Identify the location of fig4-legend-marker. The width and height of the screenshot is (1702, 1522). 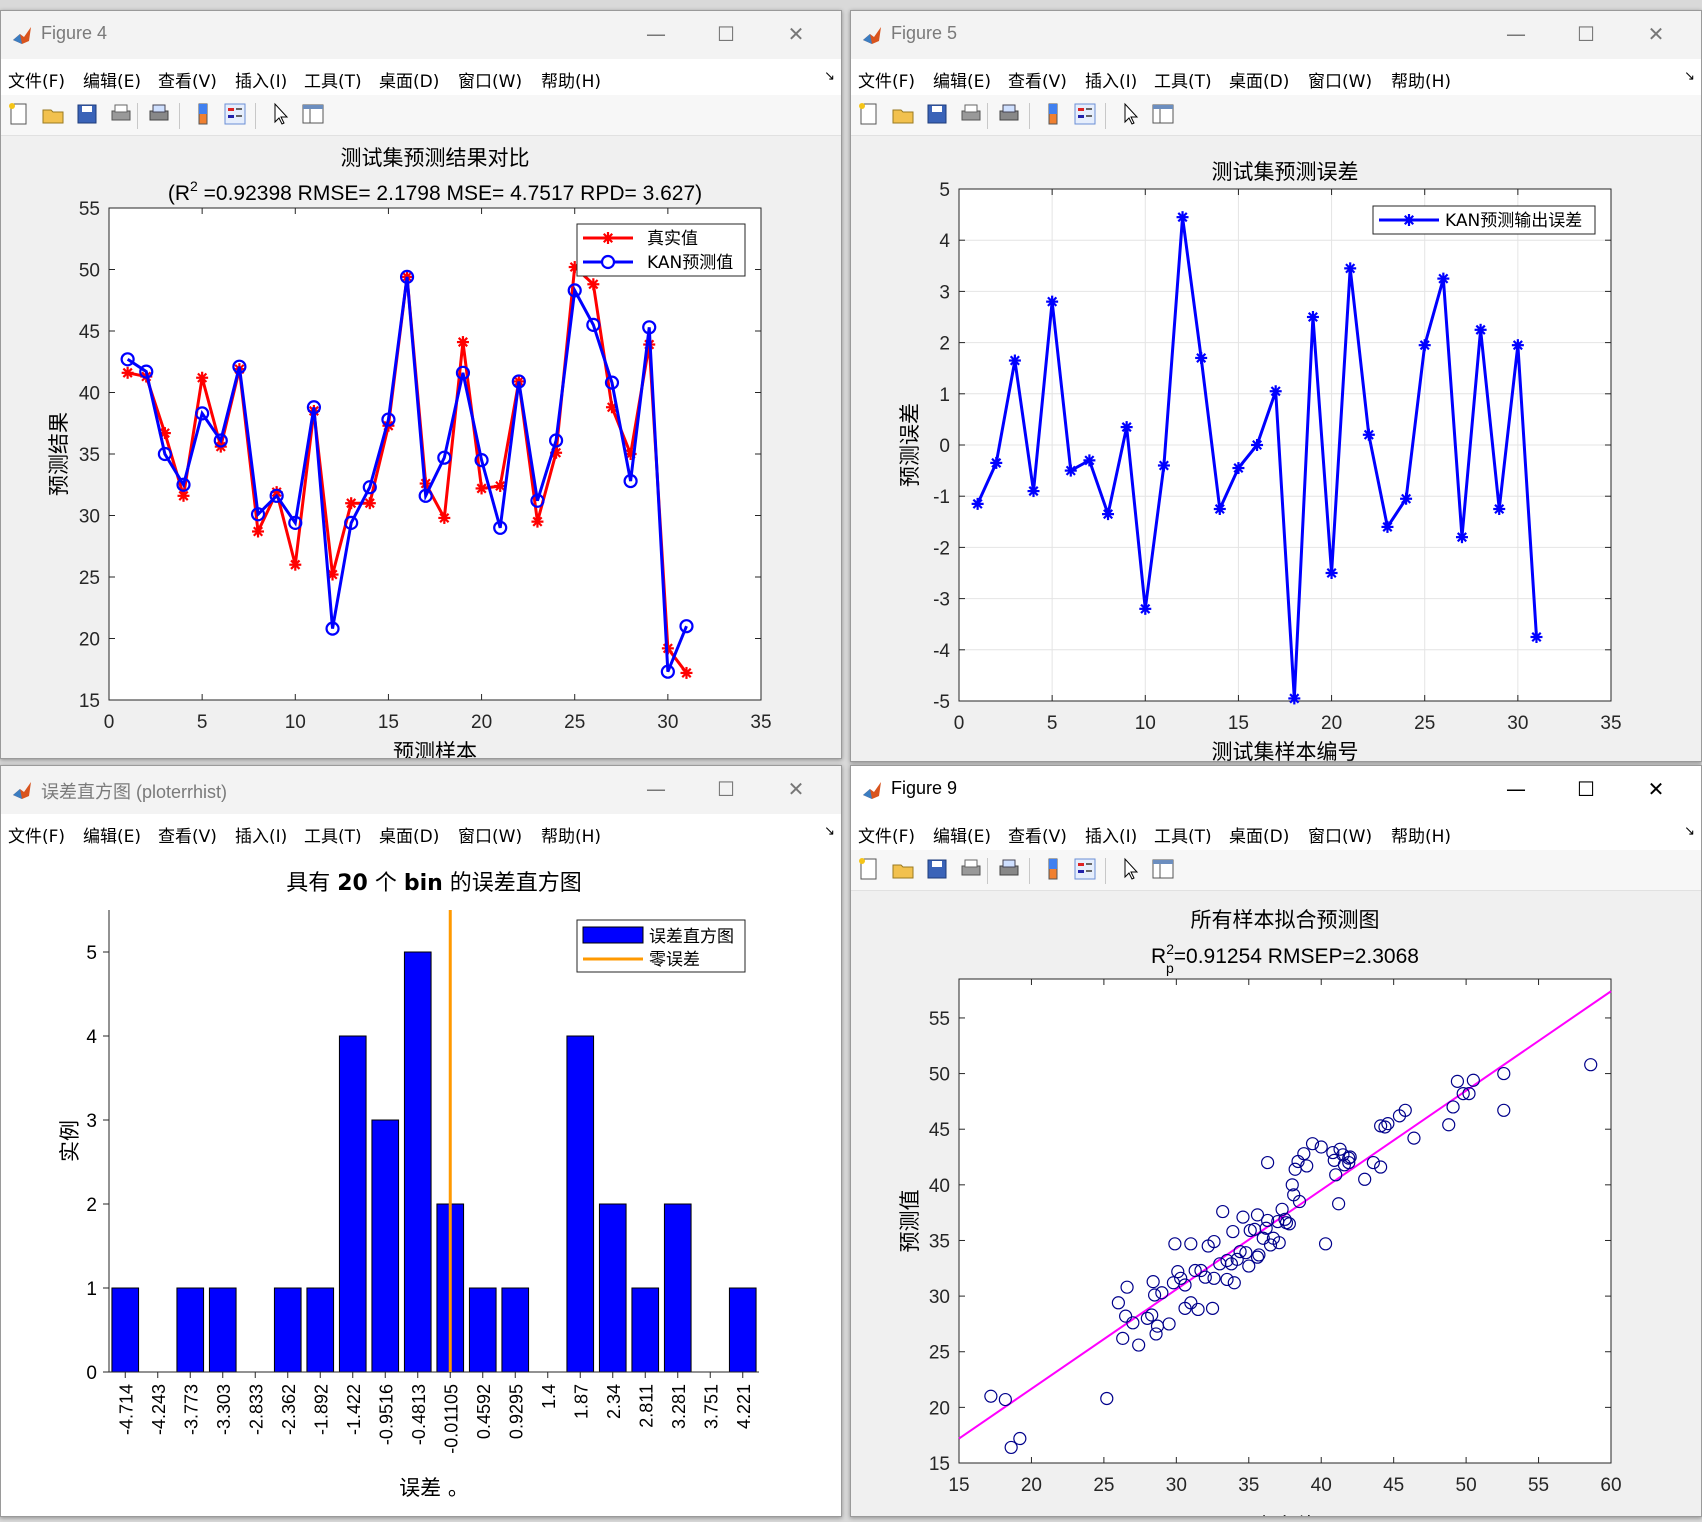
(608, 262).